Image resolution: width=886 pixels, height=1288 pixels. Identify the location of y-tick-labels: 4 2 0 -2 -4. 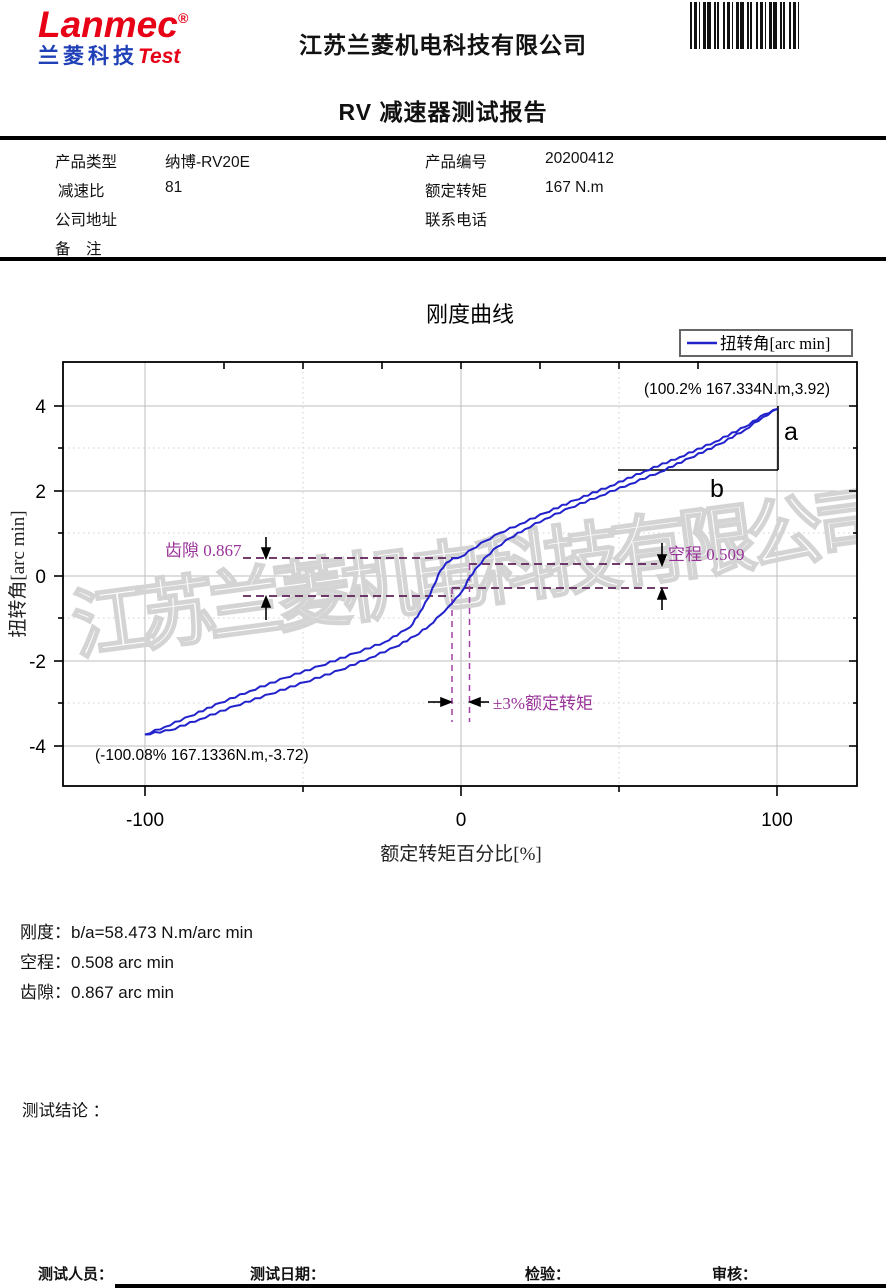
(37, 577).